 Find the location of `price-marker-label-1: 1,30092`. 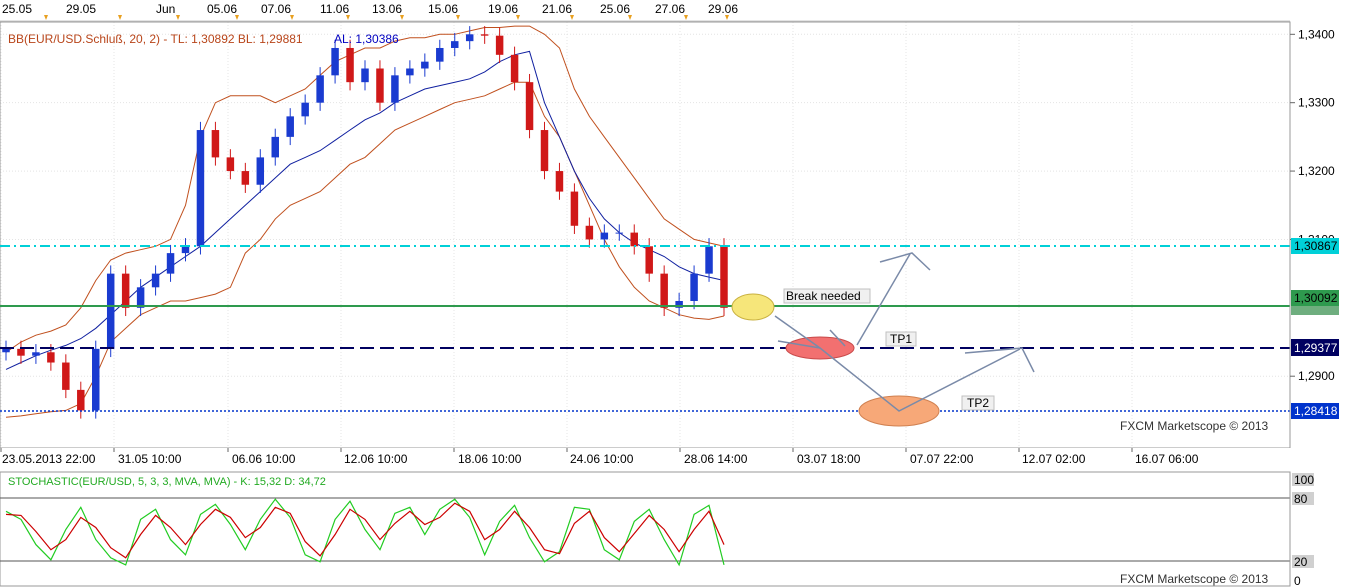

price-marker-label-1: 1,30092 is located at coordinates (1316, 298).